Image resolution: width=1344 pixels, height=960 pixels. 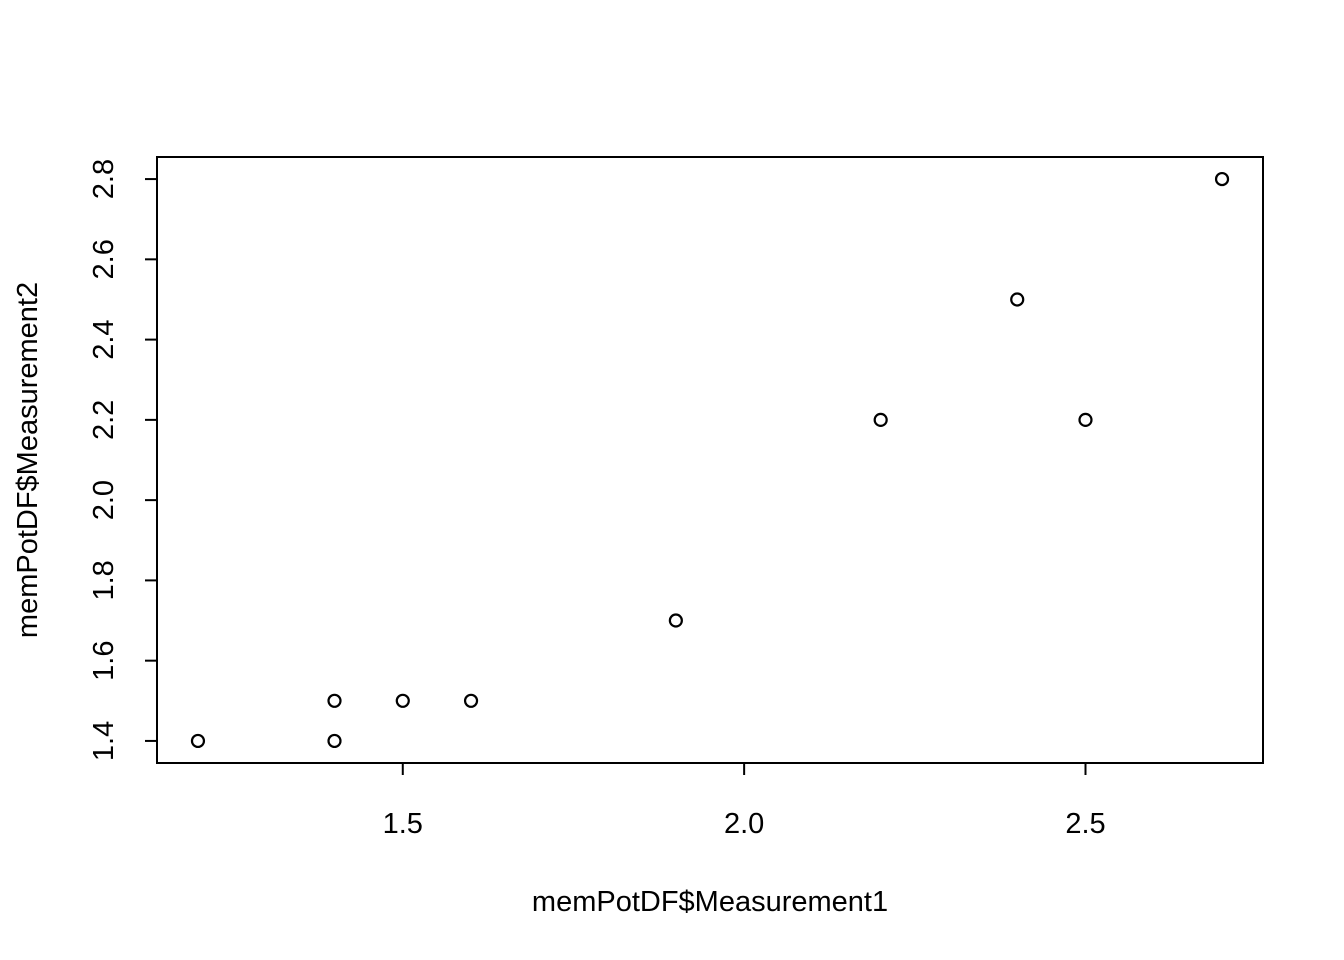 What do you see at coordinates (710, 902) in the screenshot?
I see `x-axis-label: memPotDF$Measurement1` at bounding box center [710, 902].